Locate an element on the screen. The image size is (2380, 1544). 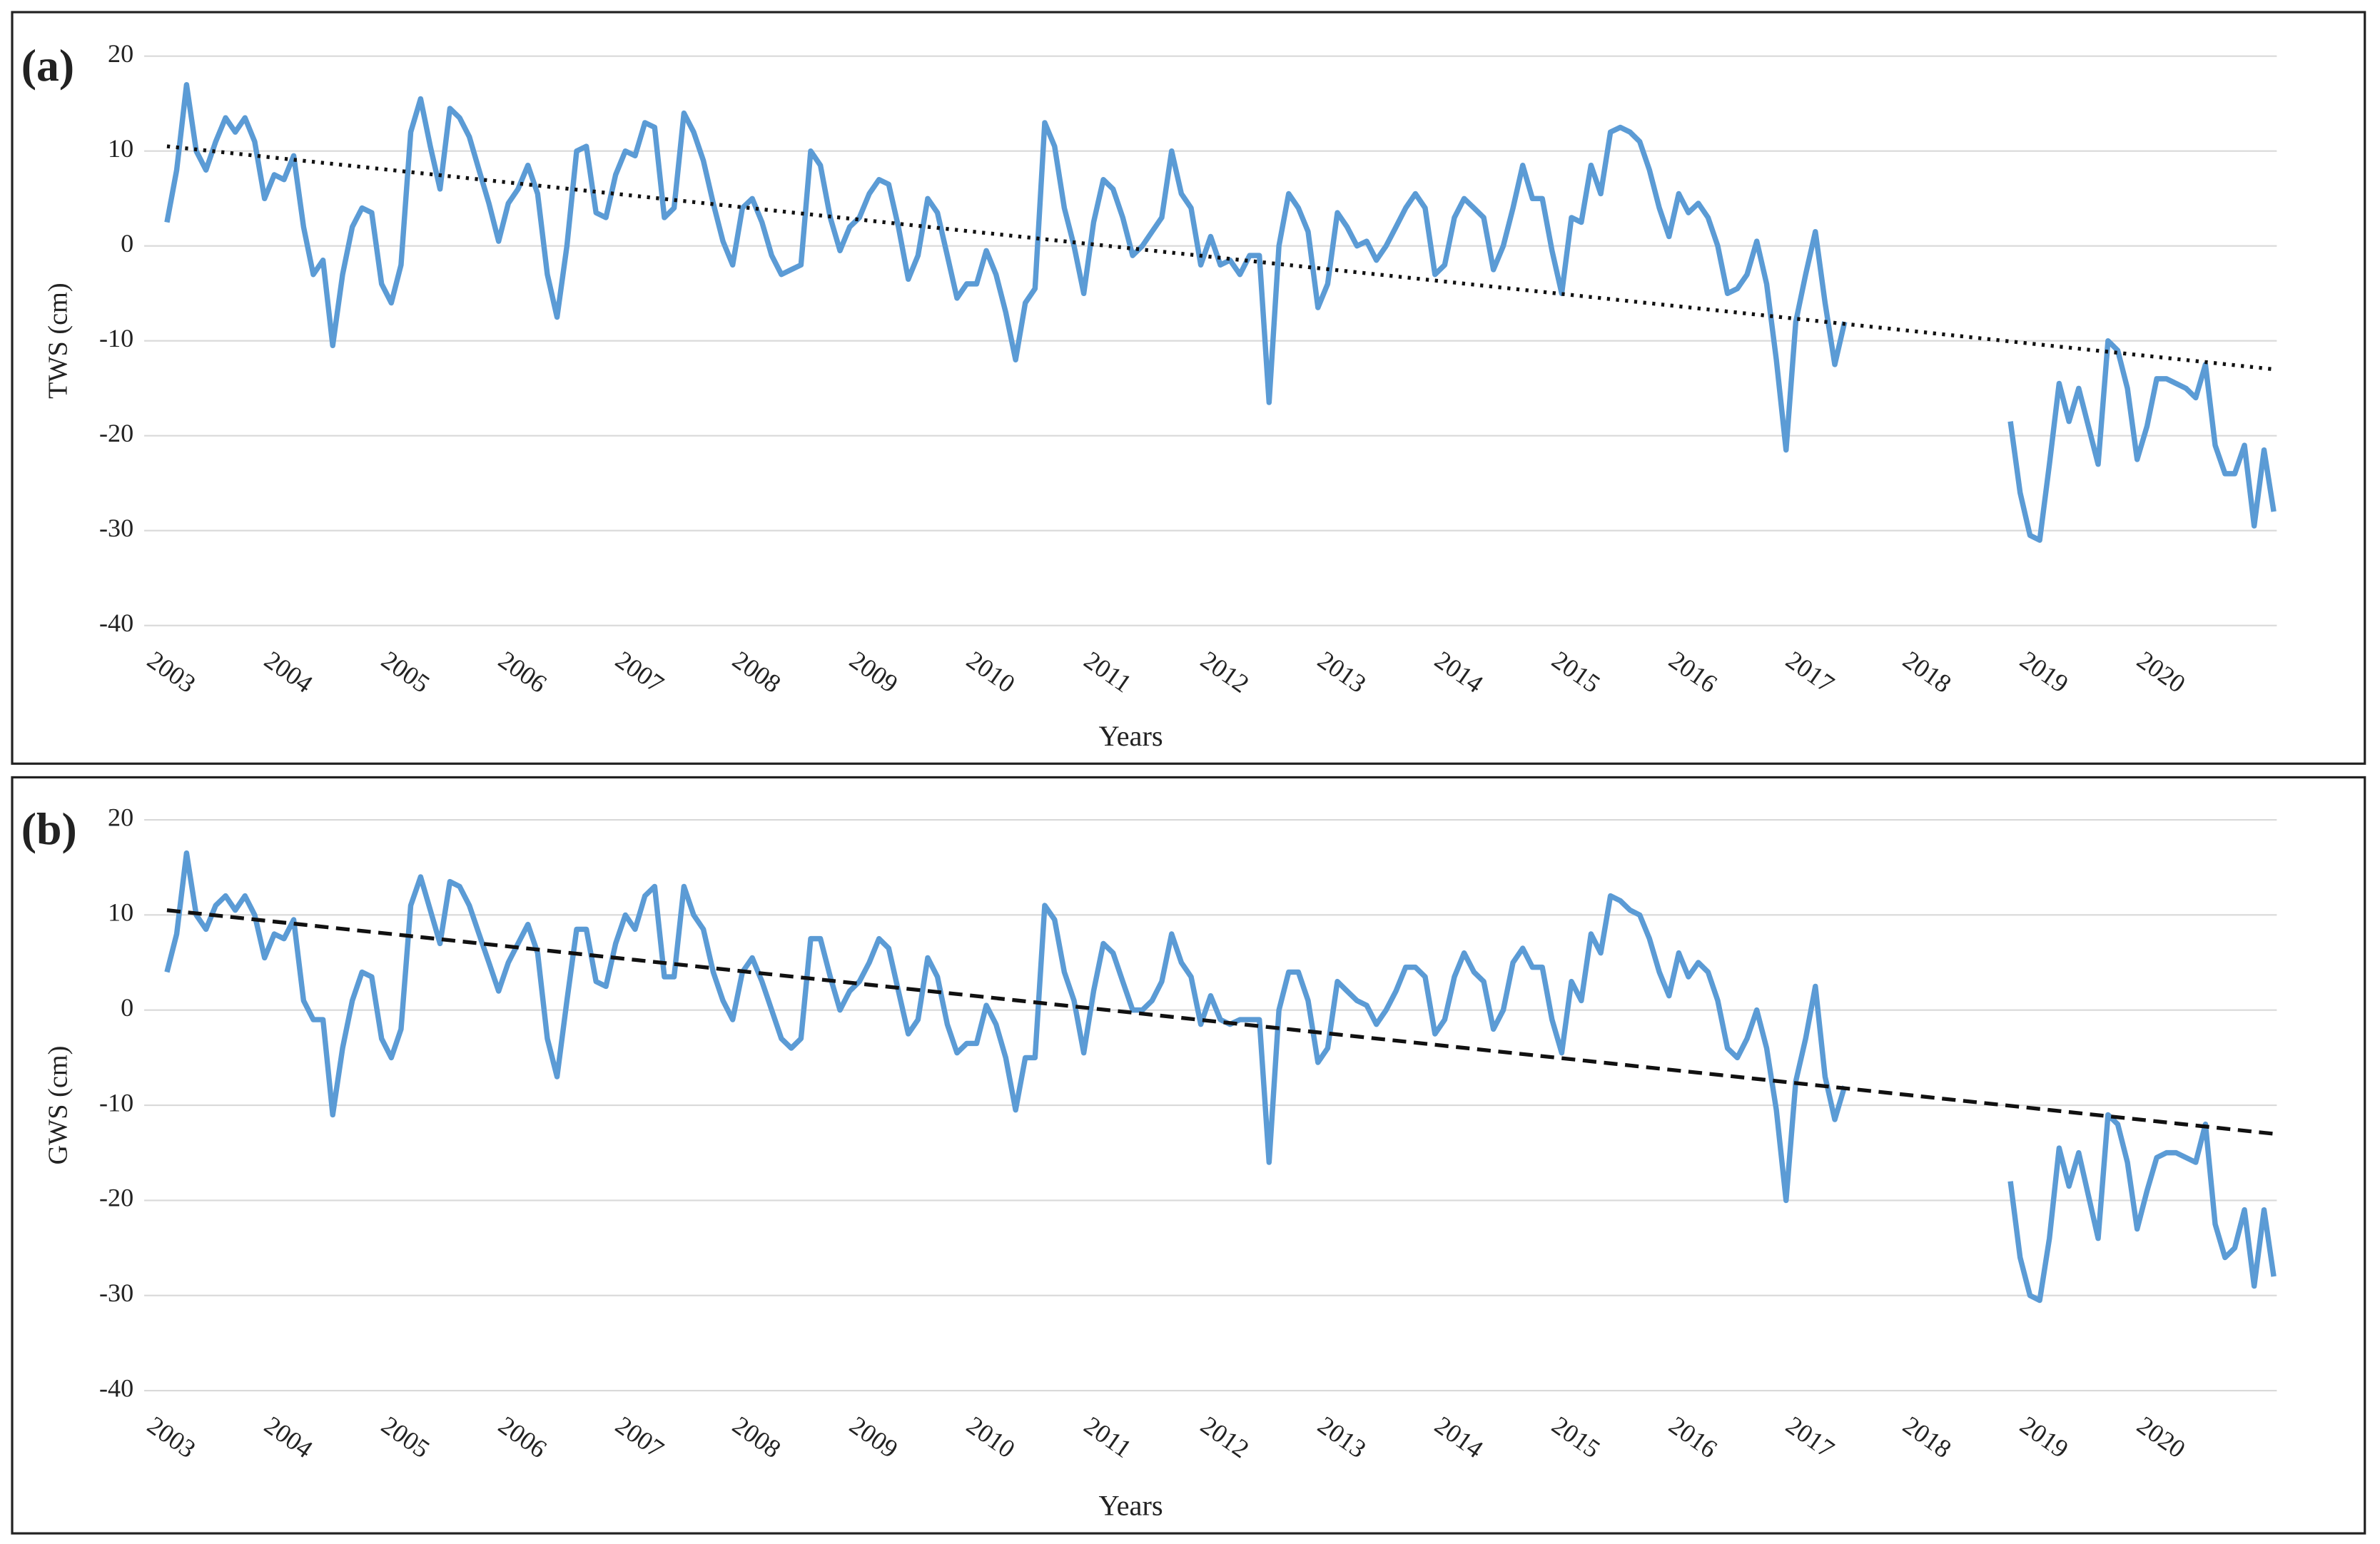
panel-label: (a) is located at coordinates (47, 66).